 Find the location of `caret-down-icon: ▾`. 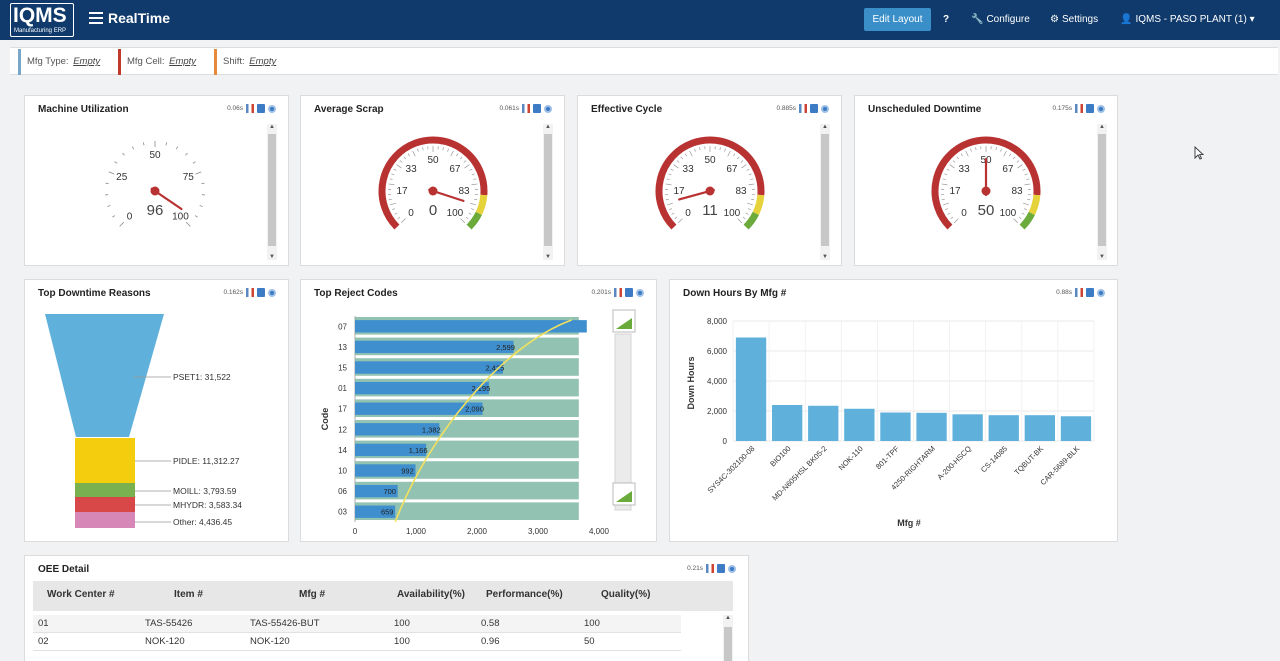

caret-down-icon: ▾ is located at coordinates (1252, 19).